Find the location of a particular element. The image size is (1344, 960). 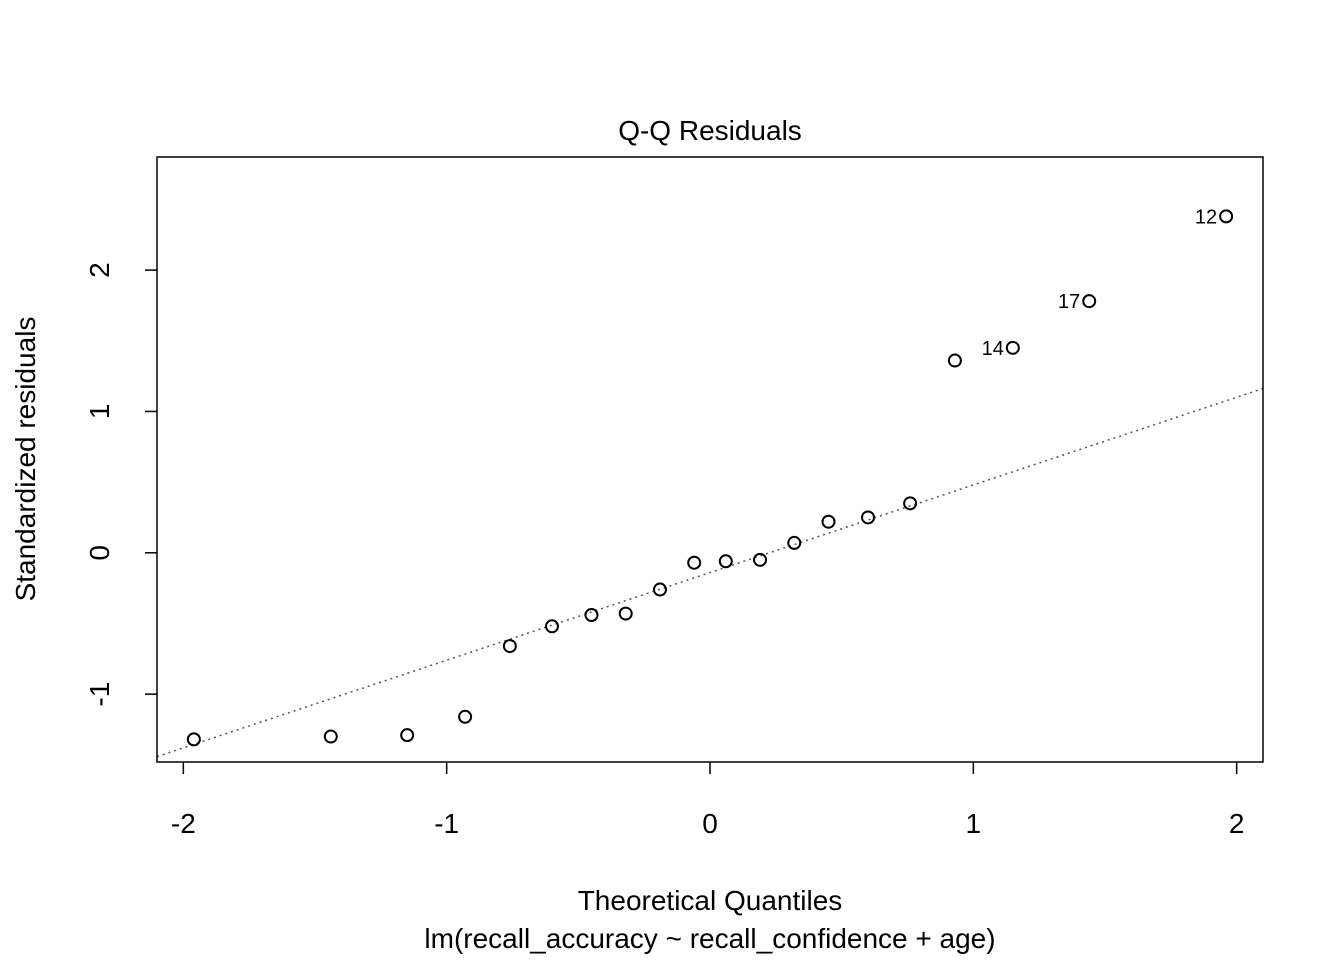

x-tick-label: -1 is located at coordinates (446, 823).